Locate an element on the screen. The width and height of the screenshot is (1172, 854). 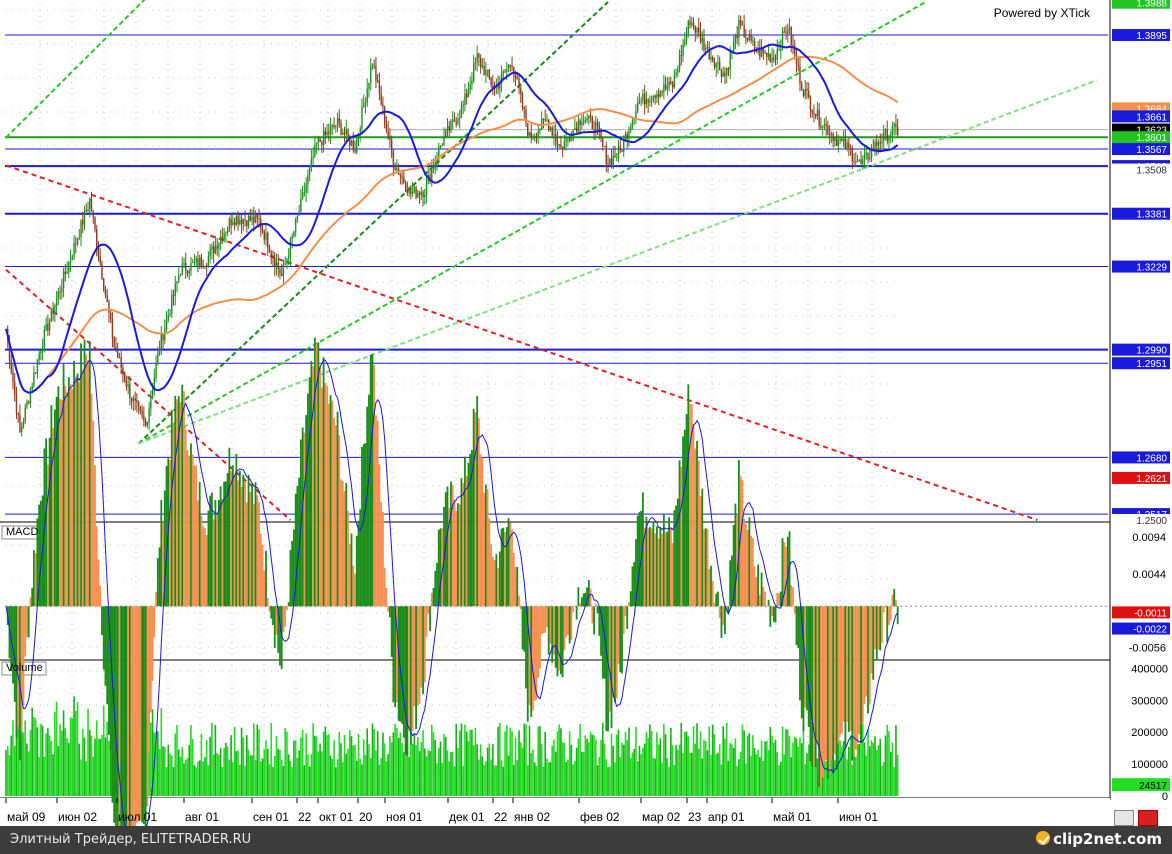
close-icon is located at coordinates (1148, 818).